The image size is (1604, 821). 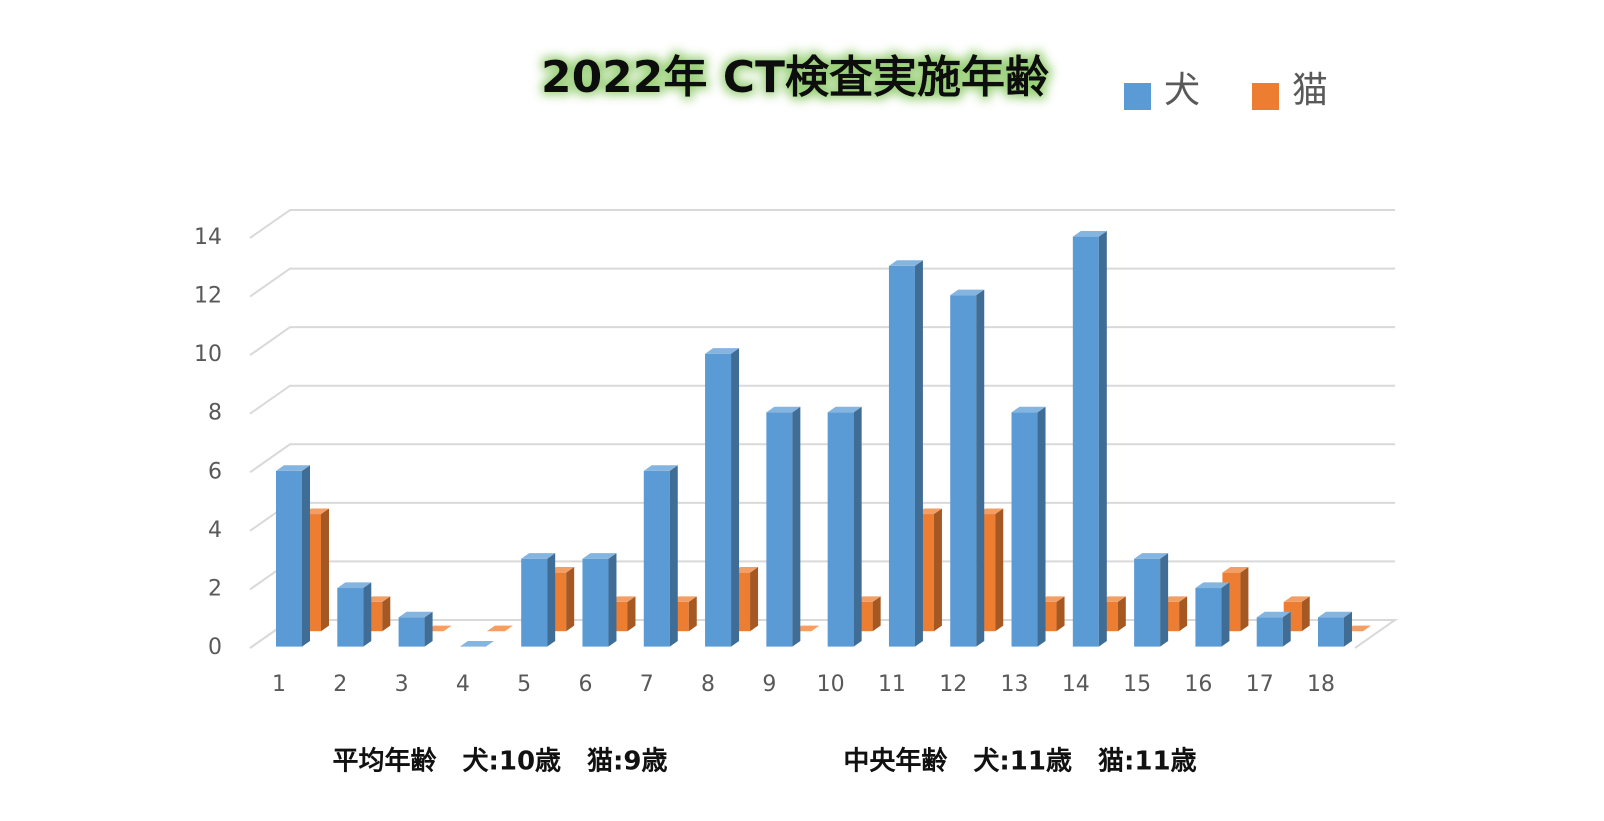 What do you see at coordinates (208, 237) in the screenshot?
I see `y-tick-label: 14` at bounding box center [208, 237].